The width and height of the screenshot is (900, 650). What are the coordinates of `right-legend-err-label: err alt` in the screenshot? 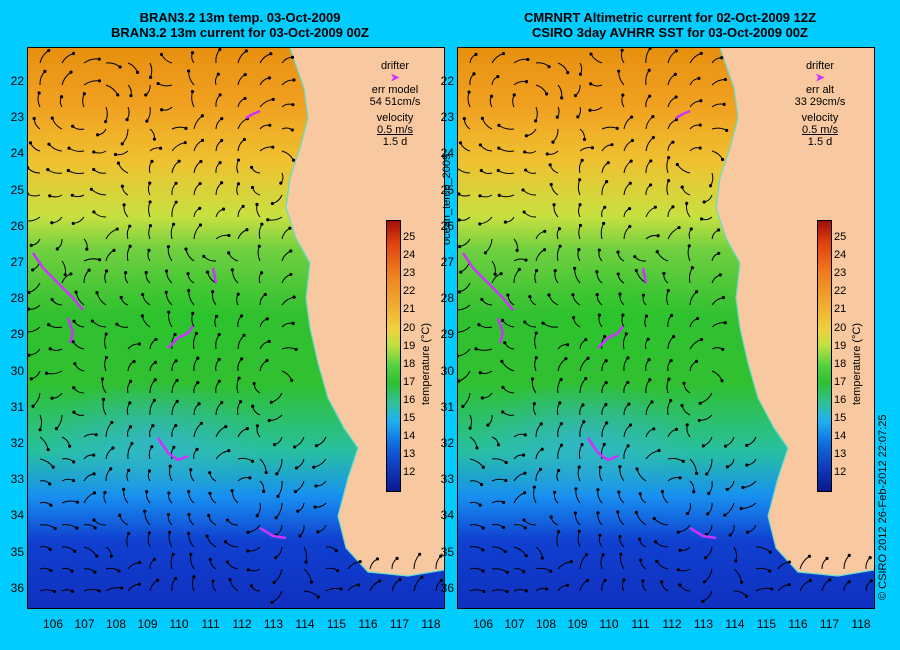 It's located at (820, 90).